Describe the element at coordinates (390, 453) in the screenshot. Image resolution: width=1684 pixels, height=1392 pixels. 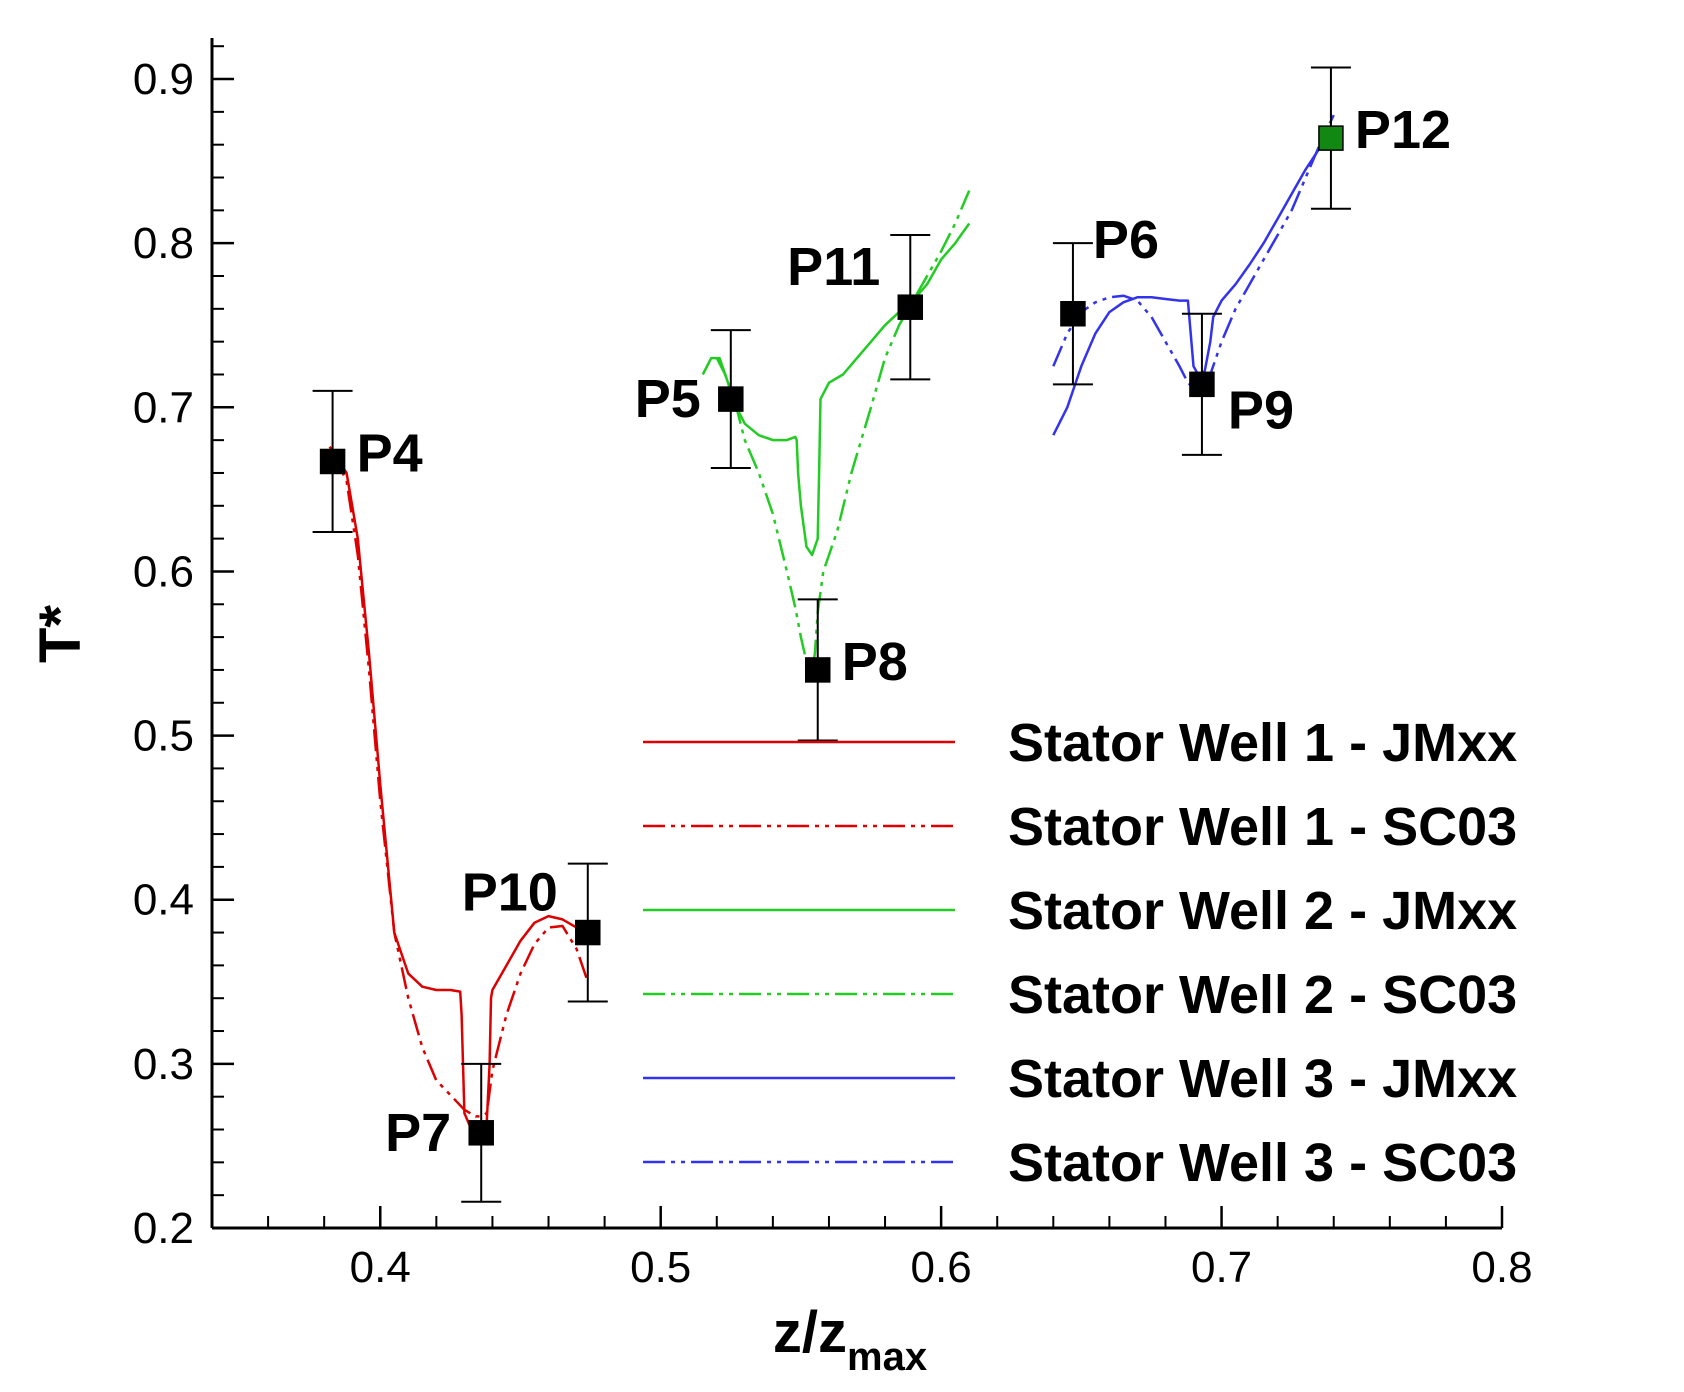
I see `point-label-p4: P4` at that location.